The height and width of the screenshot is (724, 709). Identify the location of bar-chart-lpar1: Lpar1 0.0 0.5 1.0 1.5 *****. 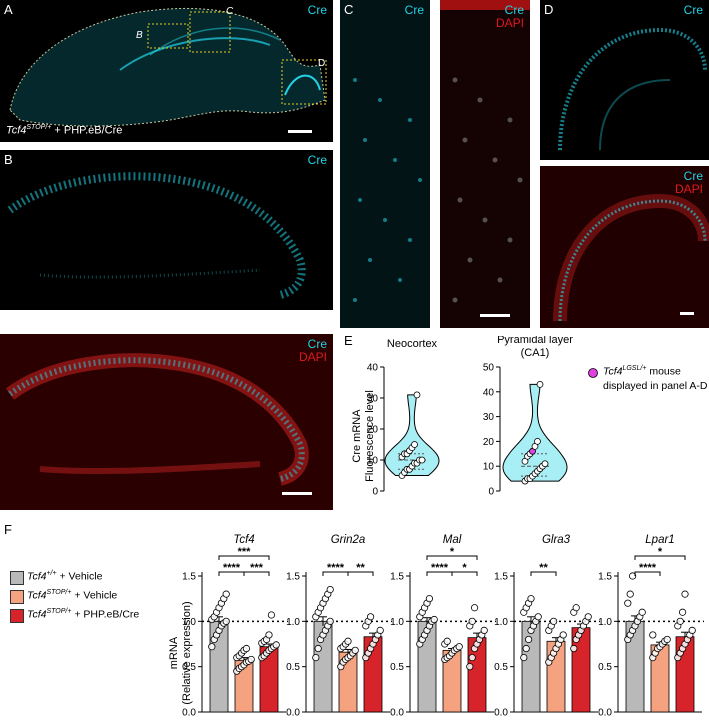
(651, 626).